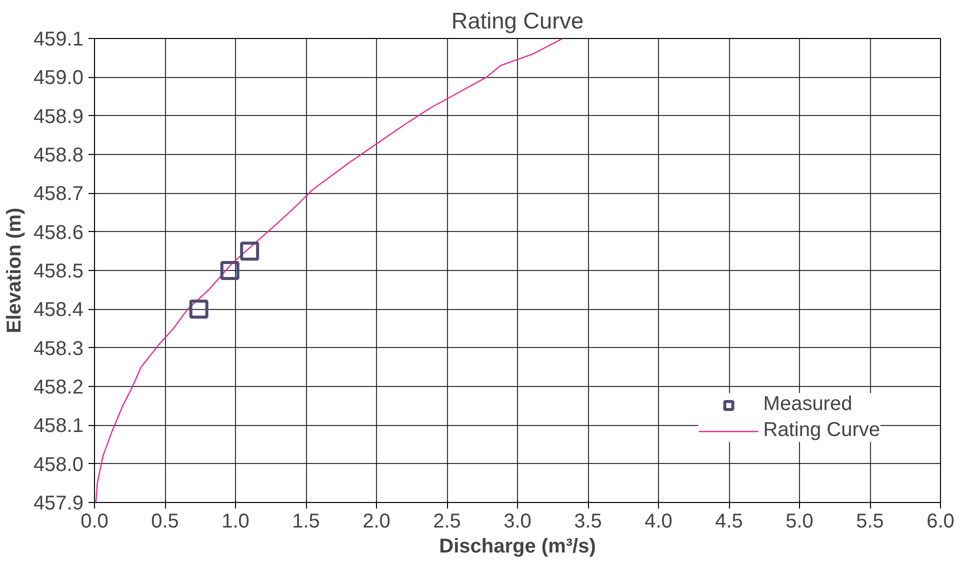  I want to click on y-tick-label: 458.5, so click(58, 271).